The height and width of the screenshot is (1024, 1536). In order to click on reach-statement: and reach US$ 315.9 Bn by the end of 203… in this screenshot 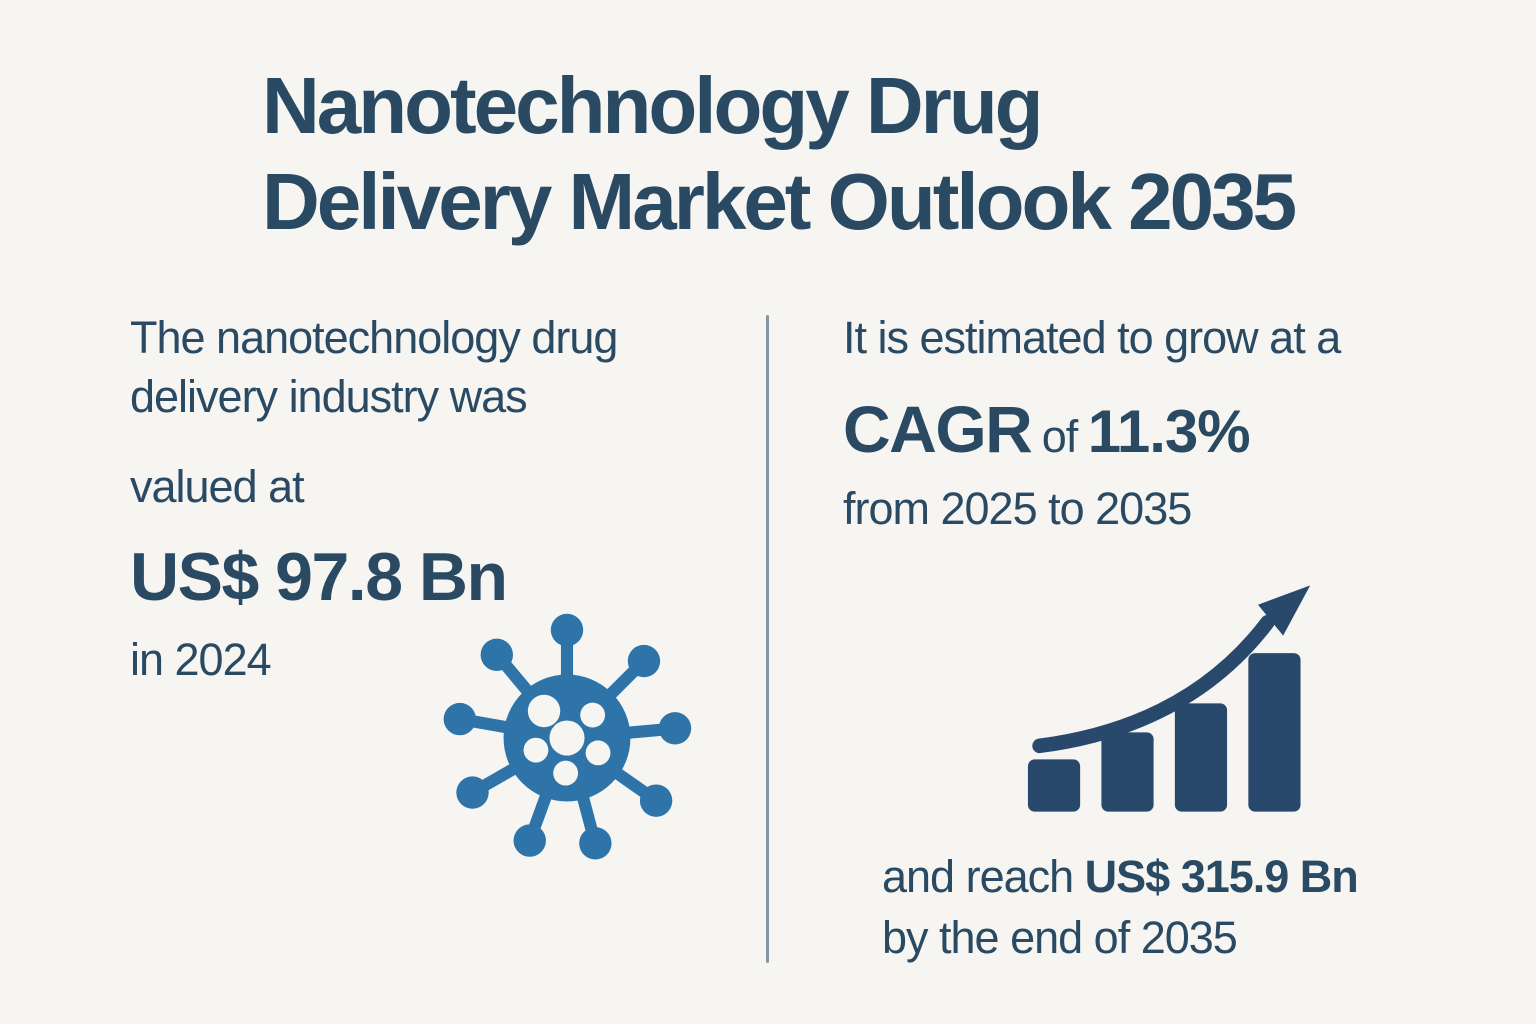, I will do `click(1172, 907)`.